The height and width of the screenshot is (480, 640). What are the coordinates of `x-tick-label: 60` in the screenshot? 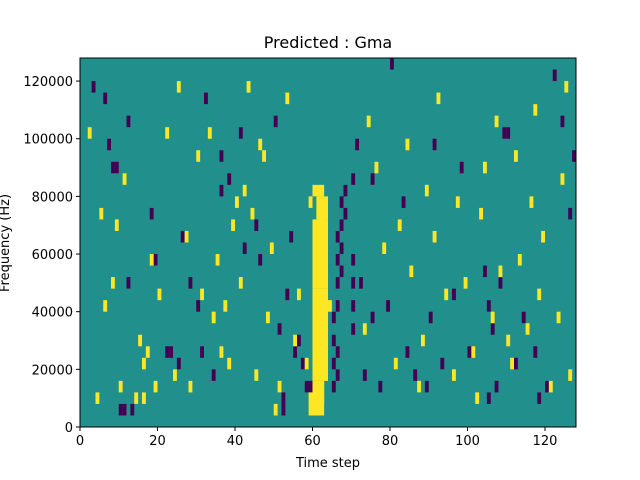 It's located at (312, 441).